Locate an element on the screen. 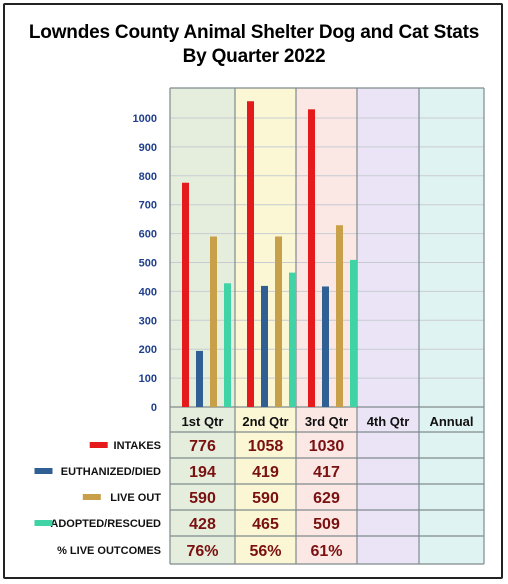 This screenshot has height=584, width=508. y-tick-label: 500 is located at coordinates (148, 264).